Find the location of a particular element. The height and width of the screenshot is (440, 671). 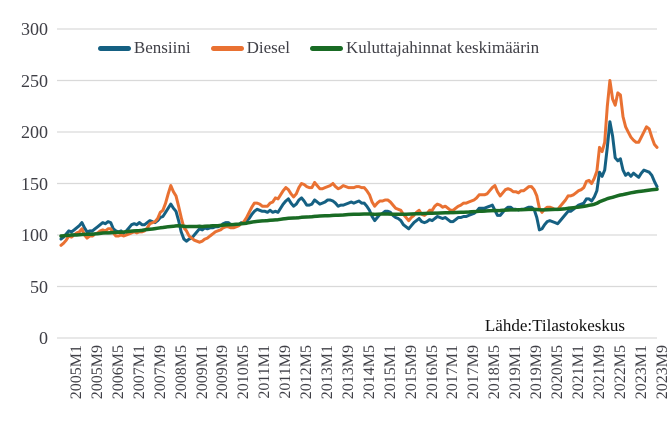

x-axis-tick-label-2016M5: 2016M5 is located at coordinates (432, 372).